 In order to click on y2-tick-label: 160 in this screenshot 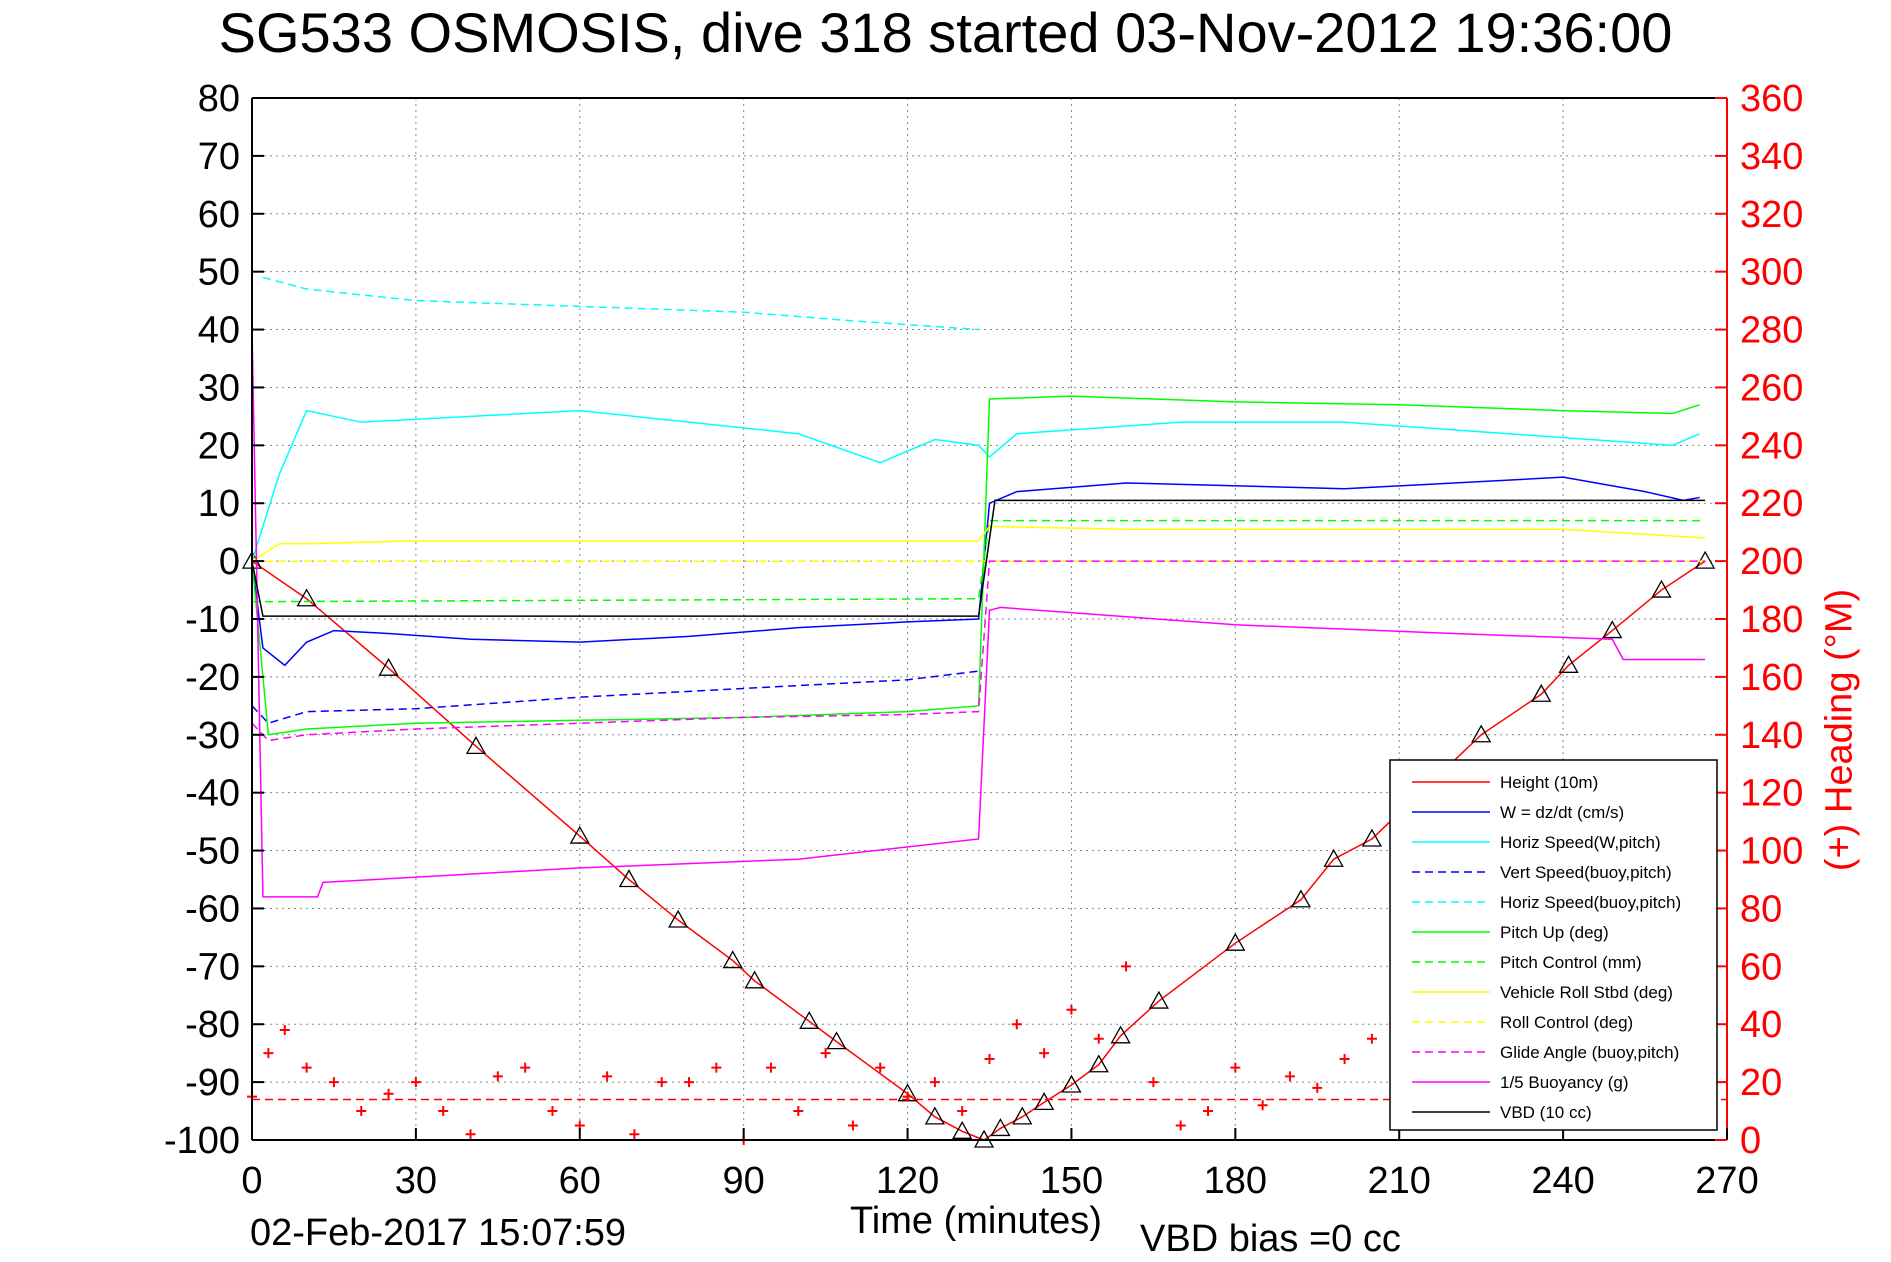, I will do `click(1771, 678)`.